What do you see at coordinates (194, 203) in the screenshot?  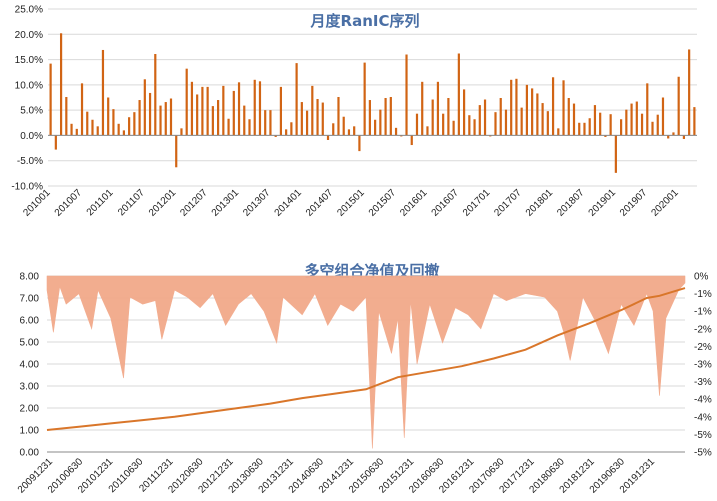 I see `x-tick-label: 201207` at bounding box center [194, 203].